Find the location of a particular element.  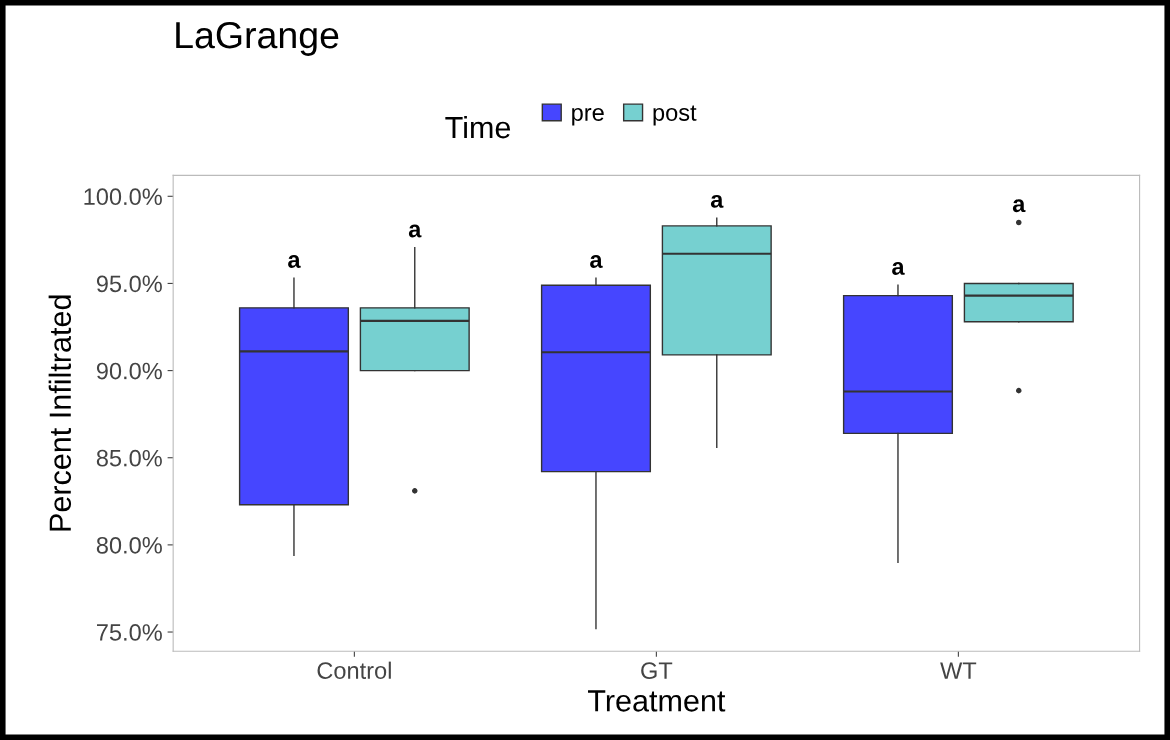

chart-title: LaGrange is located at coordinates (257, 38).